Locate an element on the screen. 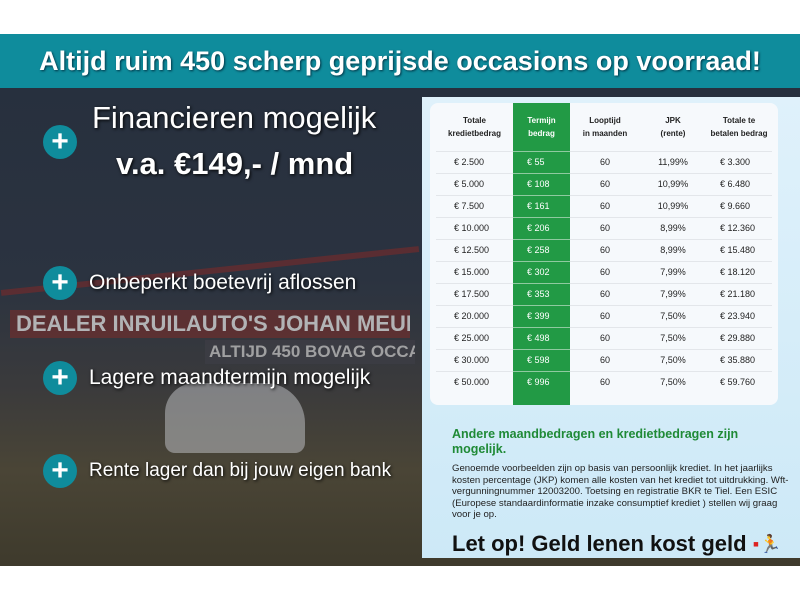  table-cell: € 6.480 is located at coordinates (739, 183).